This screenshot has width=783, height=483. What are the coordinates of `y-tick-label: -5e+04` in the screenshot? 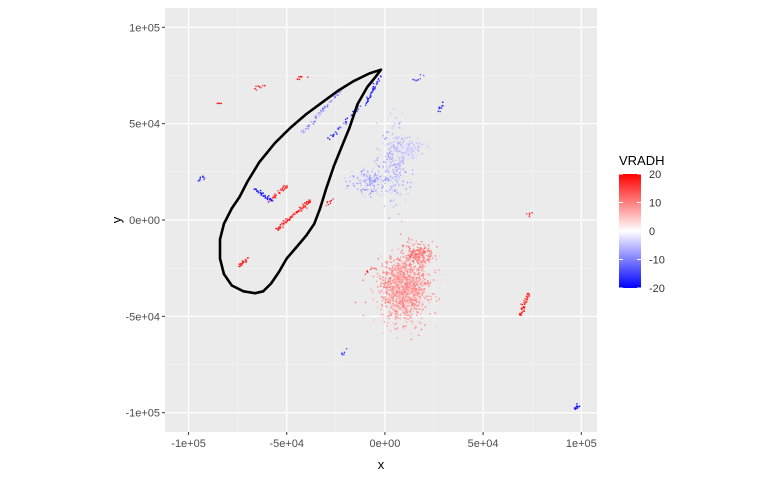 It's located at (142, 317).